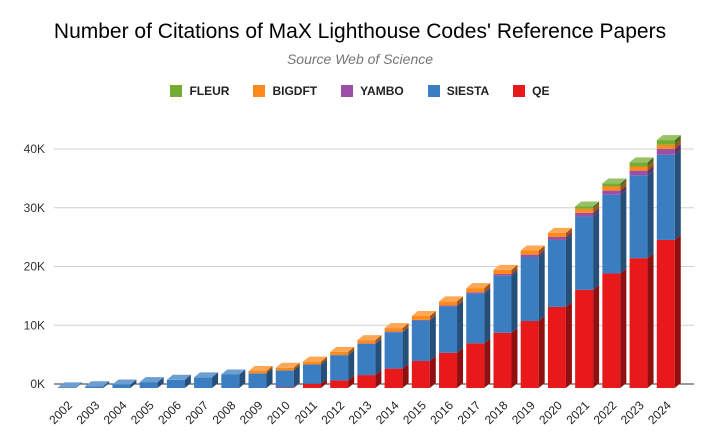 This screenshot has width=720, height=446. What do you see at coordinates (523, 412) in the screenshot?
I see `x-tick-label: 2019` at bounding box center [523, 412].